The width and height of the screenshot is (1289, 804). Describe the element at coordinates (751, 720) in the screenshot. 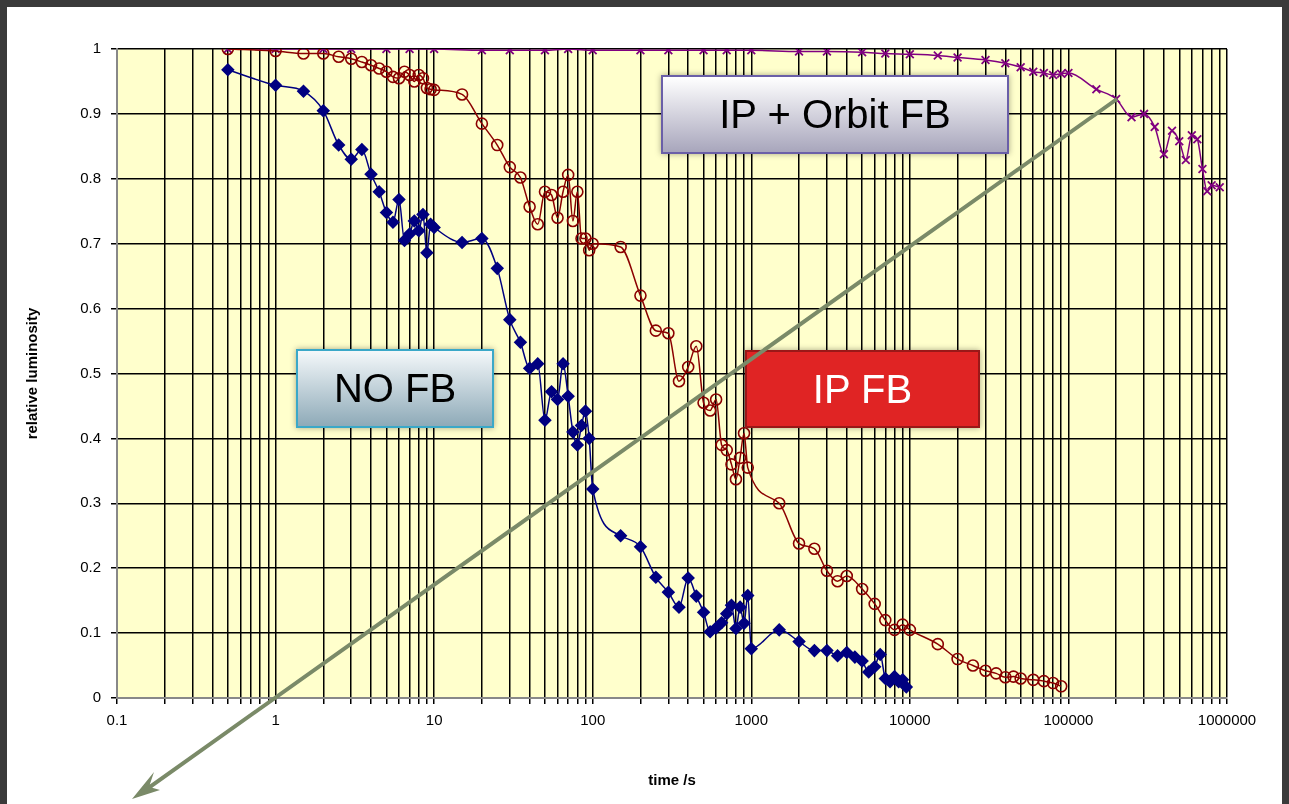

I see `x-tick-label: 1000` at that location.